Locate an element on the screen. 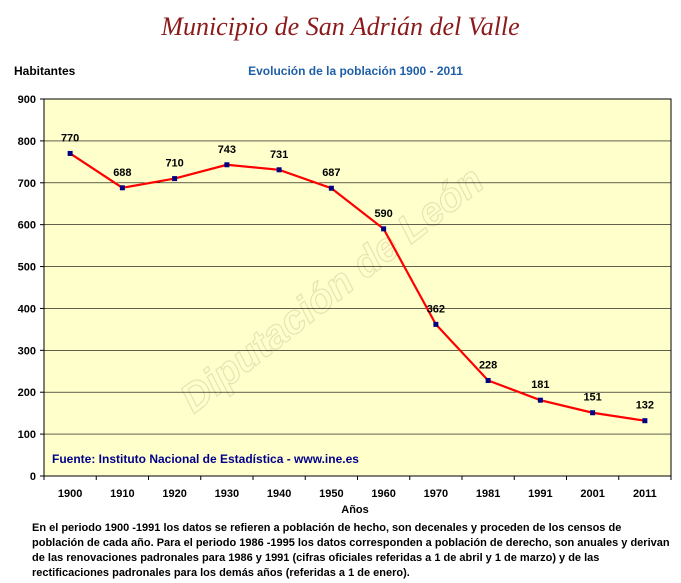 The width and height of the screenshot is (681, 583). data-label: 151 is located at coordinates (592, 398).